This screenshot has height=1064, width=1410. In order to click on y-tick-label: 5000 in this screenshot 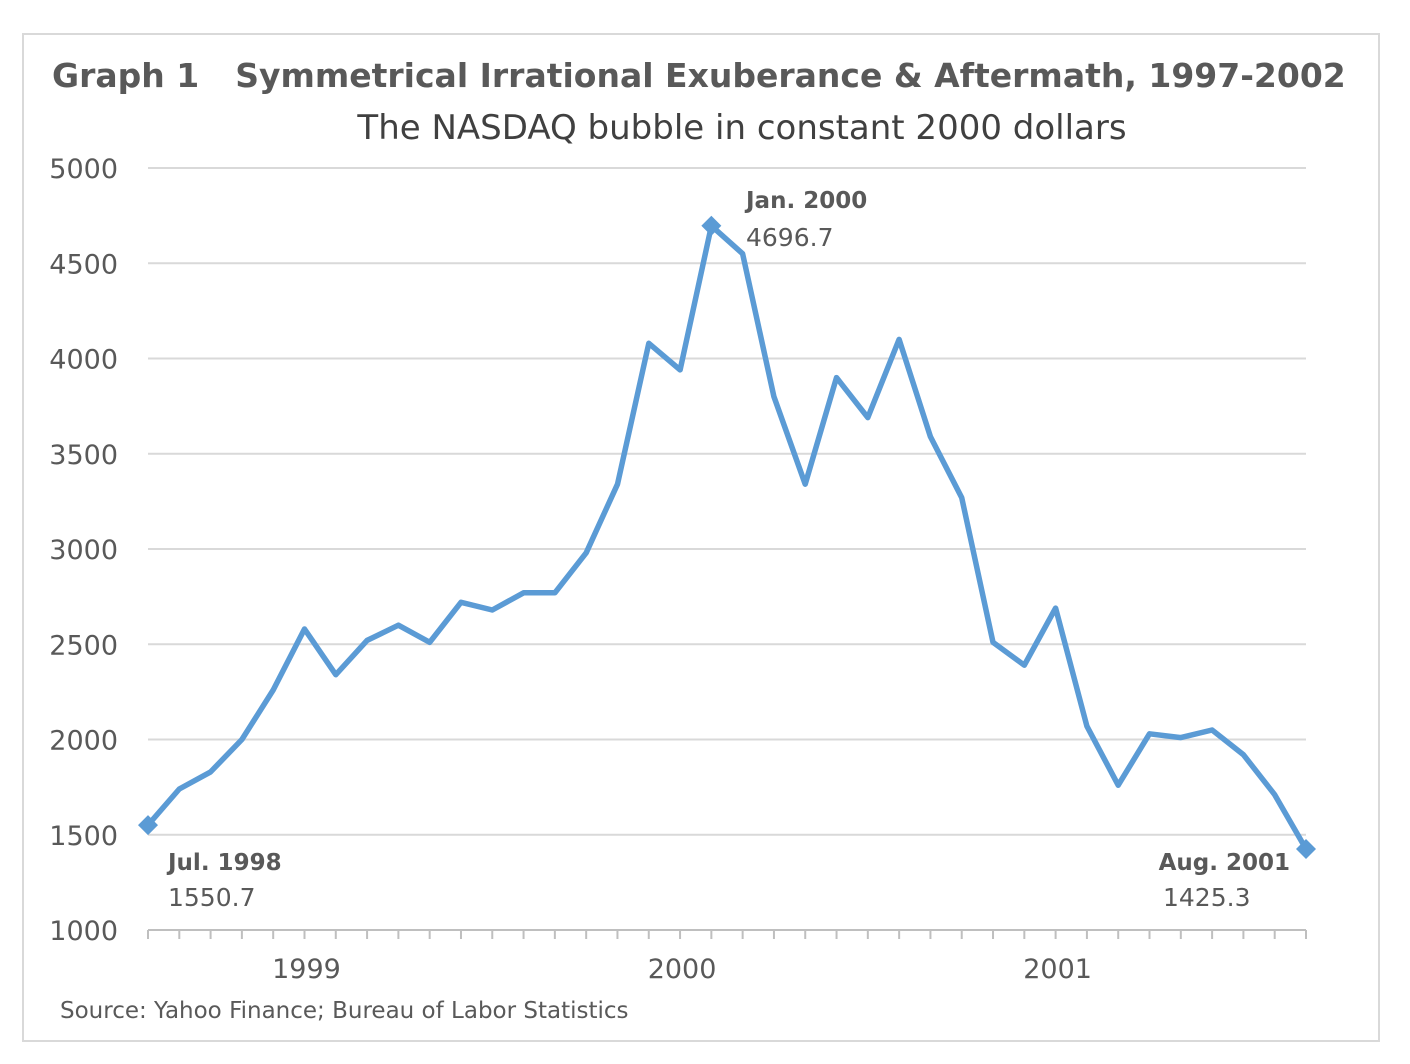, I will do `click(83, 169)`.